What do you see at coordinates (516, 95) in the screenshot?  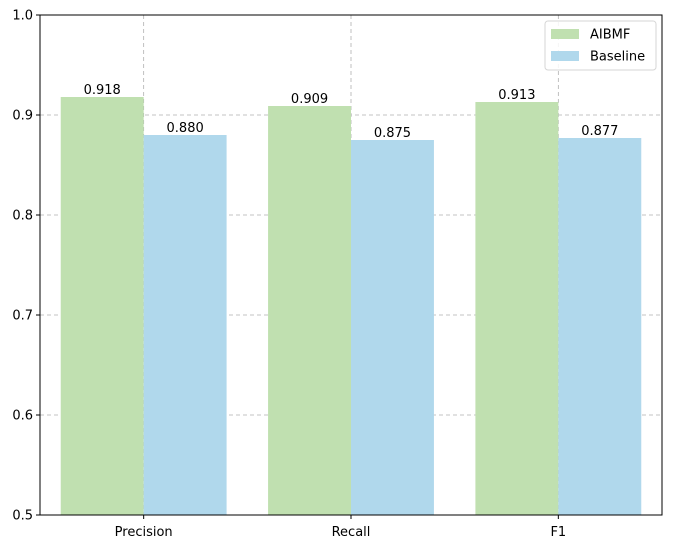 I see `data-label: 0.913` at bounding box center [516, 95].